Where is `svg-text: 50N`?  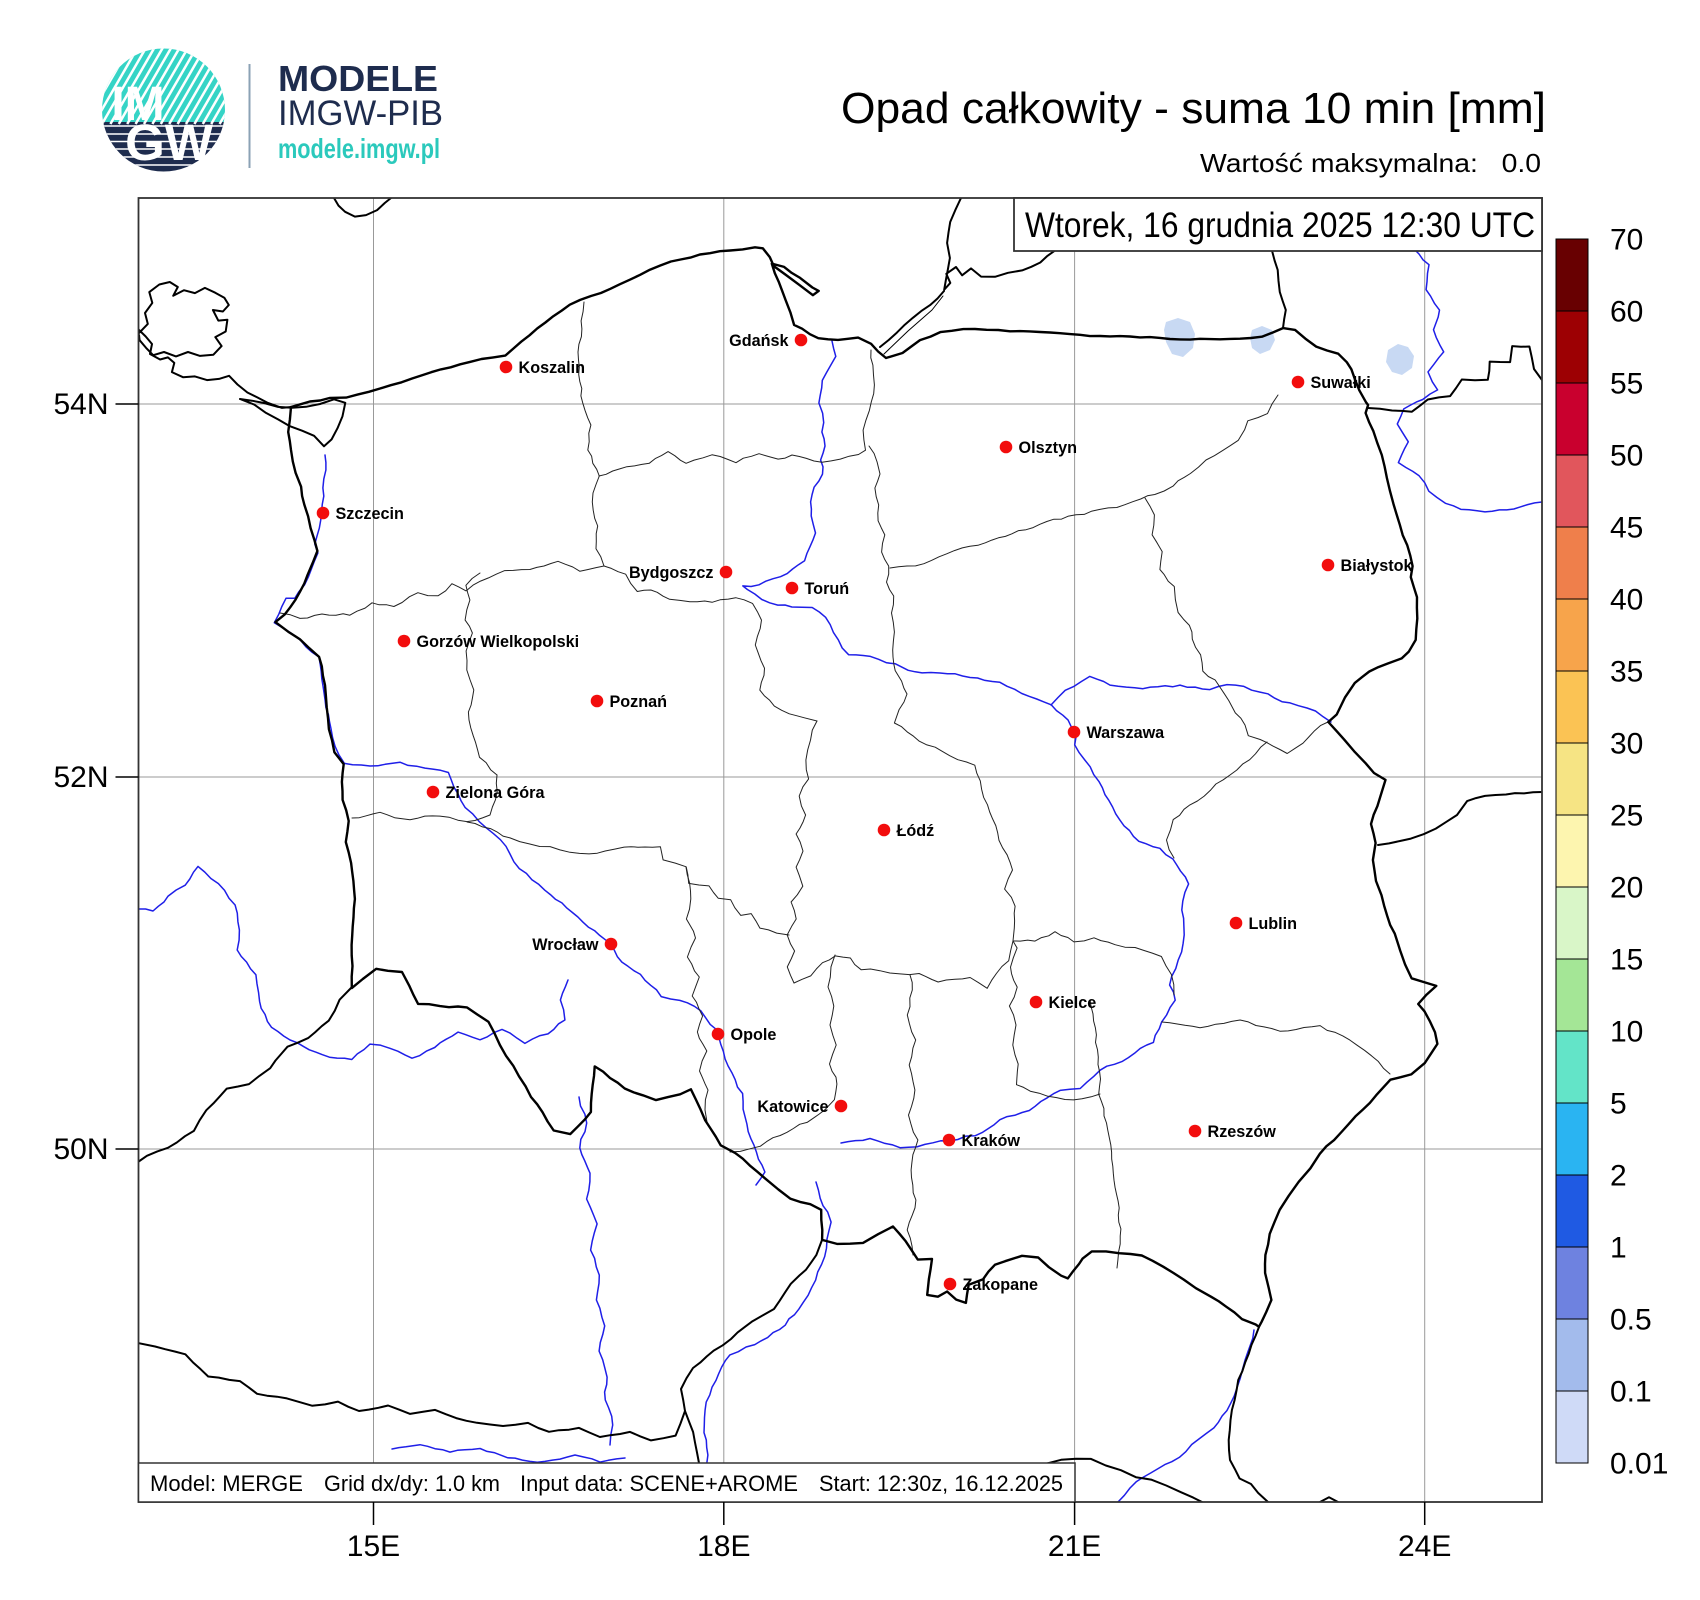 svg-text: 50N is located at coordinates (80, 1149).